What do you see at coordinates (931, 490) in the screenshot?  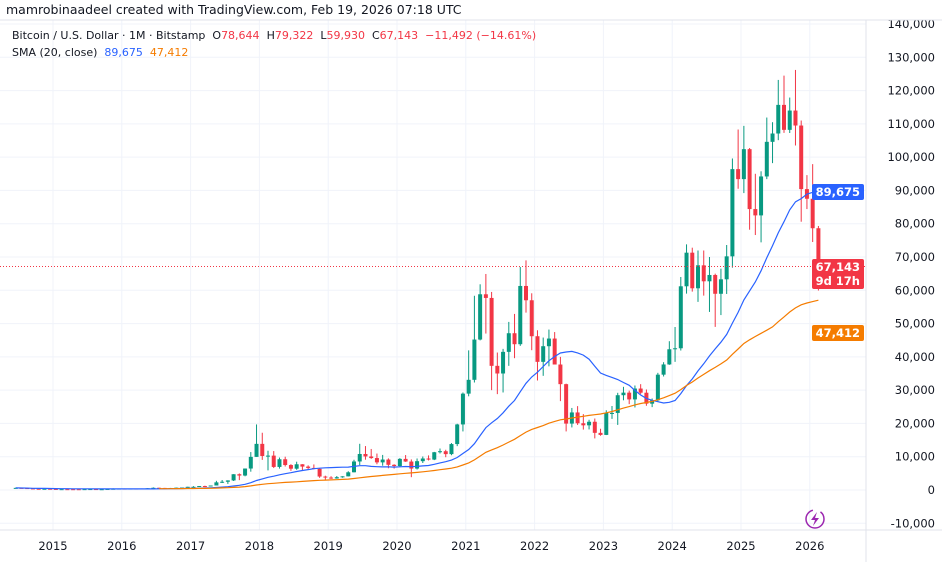 I see `y-tick-label: 0` at bounding box center [931, 490].